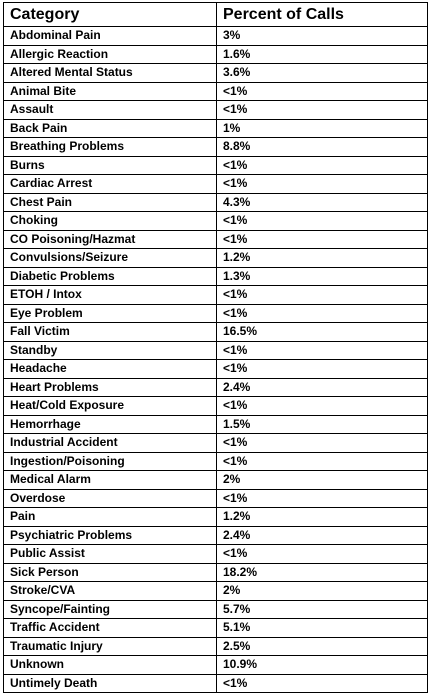  What do you see at coordinates (322, 276) in the screenshot?
I see `percent-cell: 1.3%` at bounding box center [322, 276].